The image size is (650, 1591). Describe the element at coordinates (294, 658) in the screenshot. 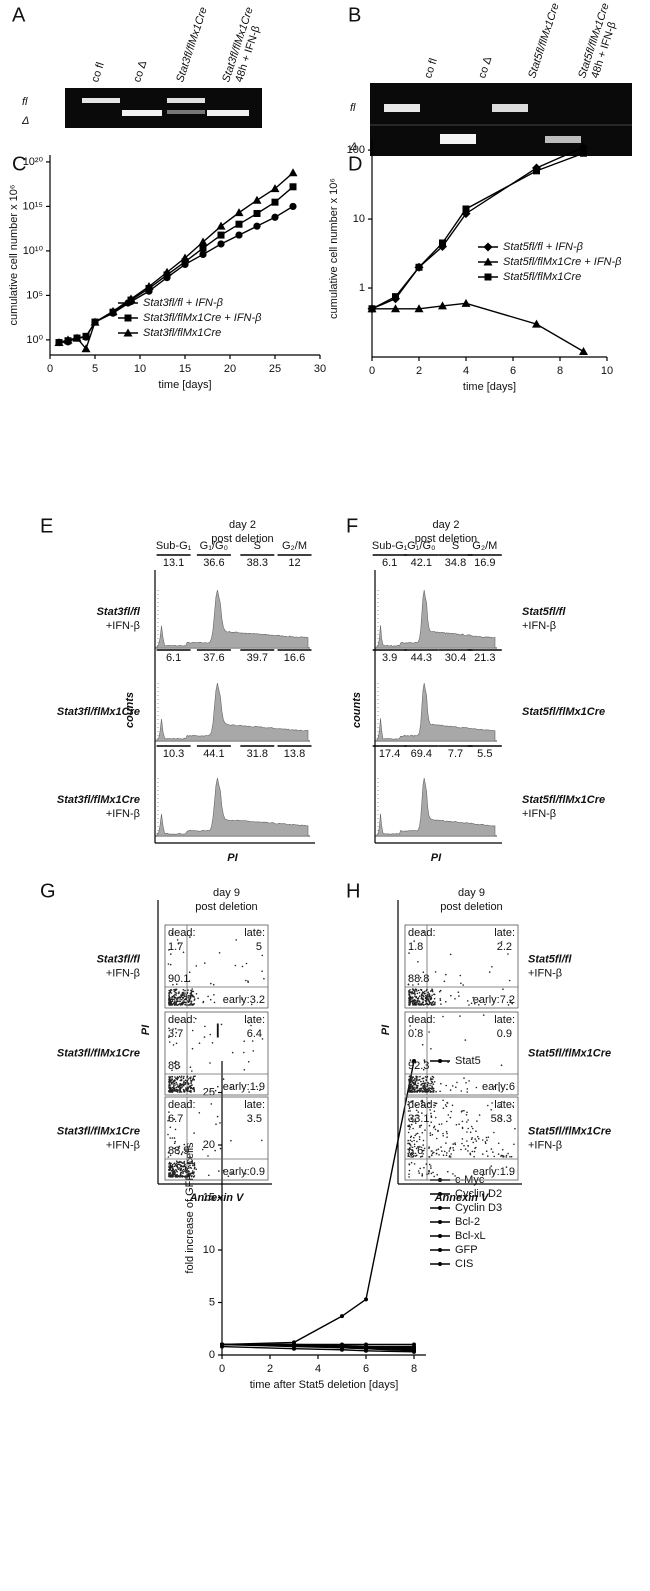

I see `phase-value: 16.6` at that location.